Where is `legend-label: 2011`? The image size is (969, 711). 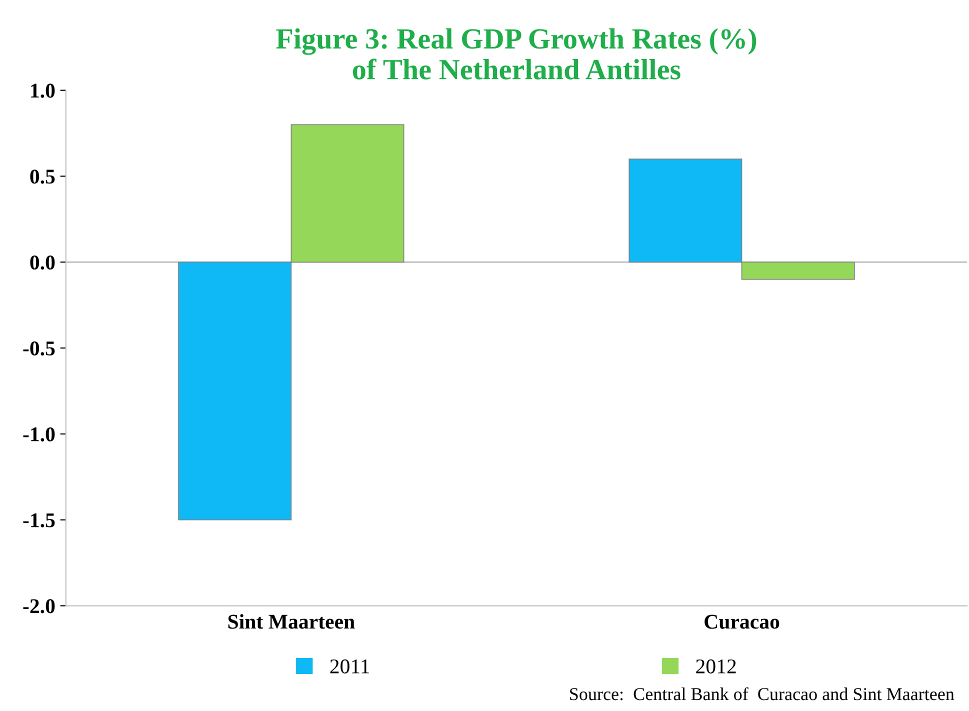
legend-label: 2011 is located at coordinates (350, 666).